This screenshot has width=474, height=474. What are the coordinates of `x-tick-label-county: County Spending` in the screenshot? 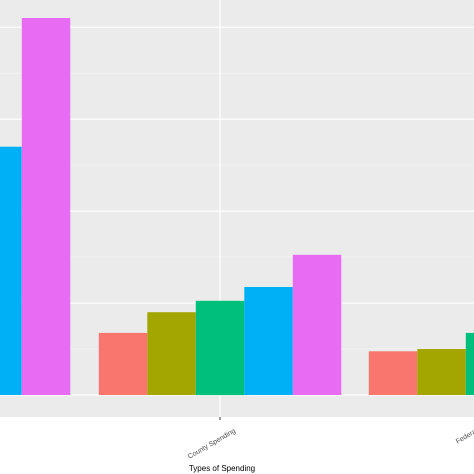 It's located at (212, 444).